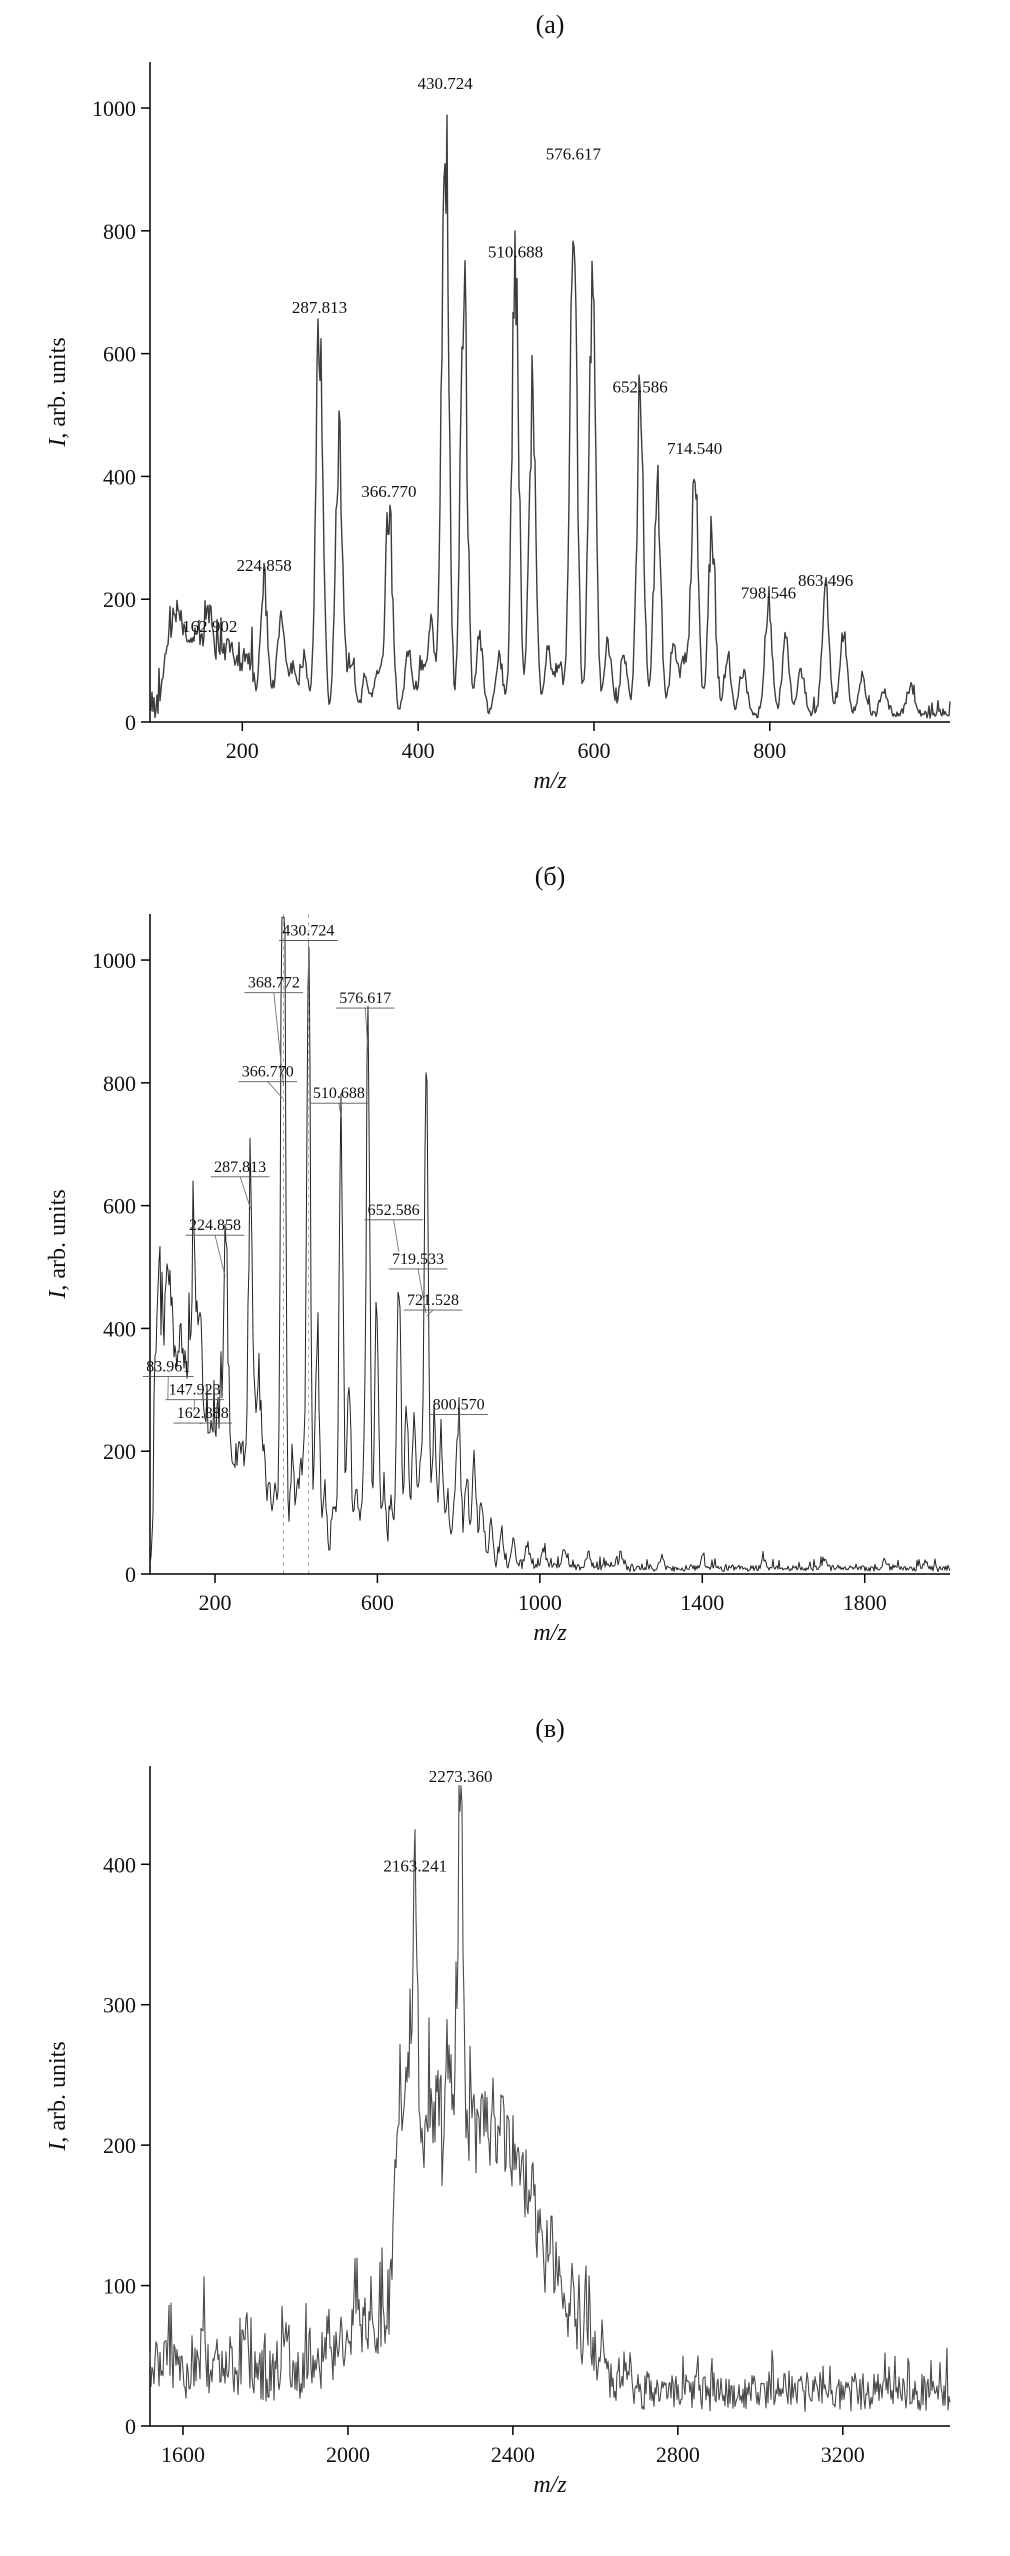 The image size is (1010, 2556). I want to click on x-tick-label: 1800, so click(865, 1602).